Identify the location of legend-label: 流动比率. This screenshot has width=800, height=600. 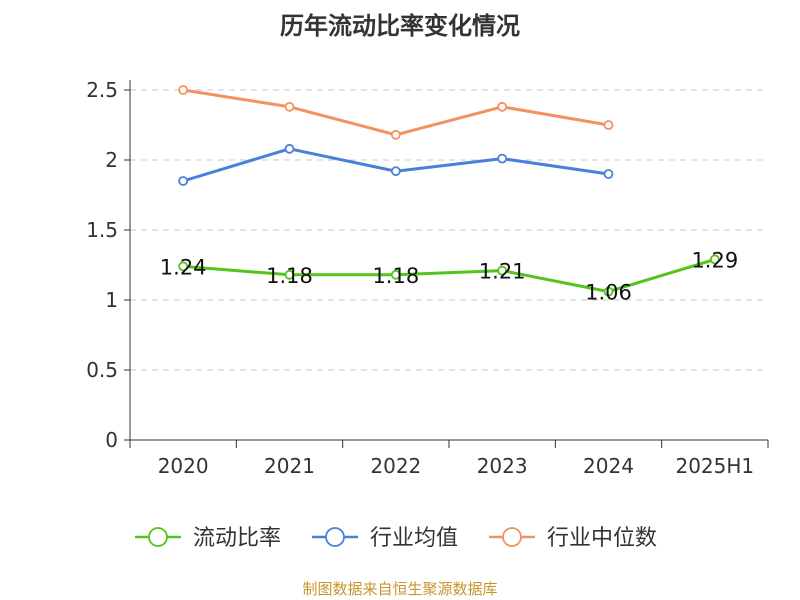
(237, 538).